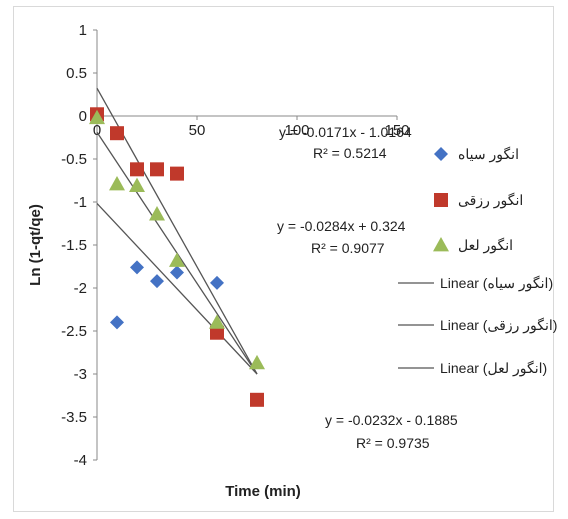 Image resolution: width=568 pixels, height=519 pixels. I want to click on y-tick-label: 1, so click(83, 30).